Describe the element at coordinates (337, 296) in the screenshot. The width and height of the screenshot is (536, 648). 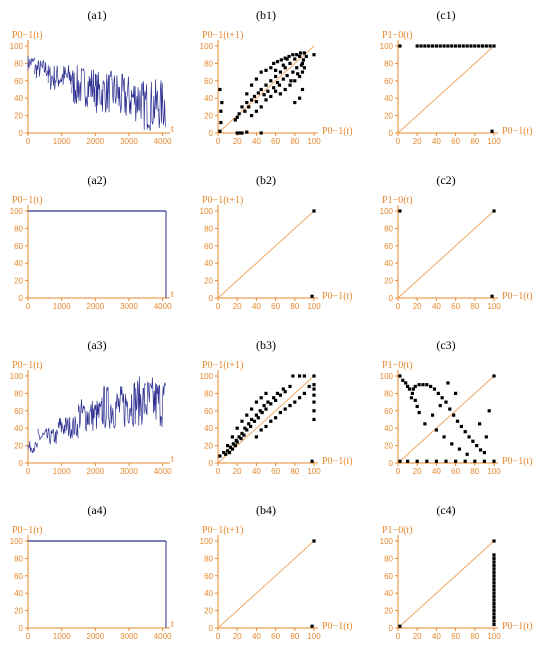
I see `x-axis-label: P0−1(t)` at that location.